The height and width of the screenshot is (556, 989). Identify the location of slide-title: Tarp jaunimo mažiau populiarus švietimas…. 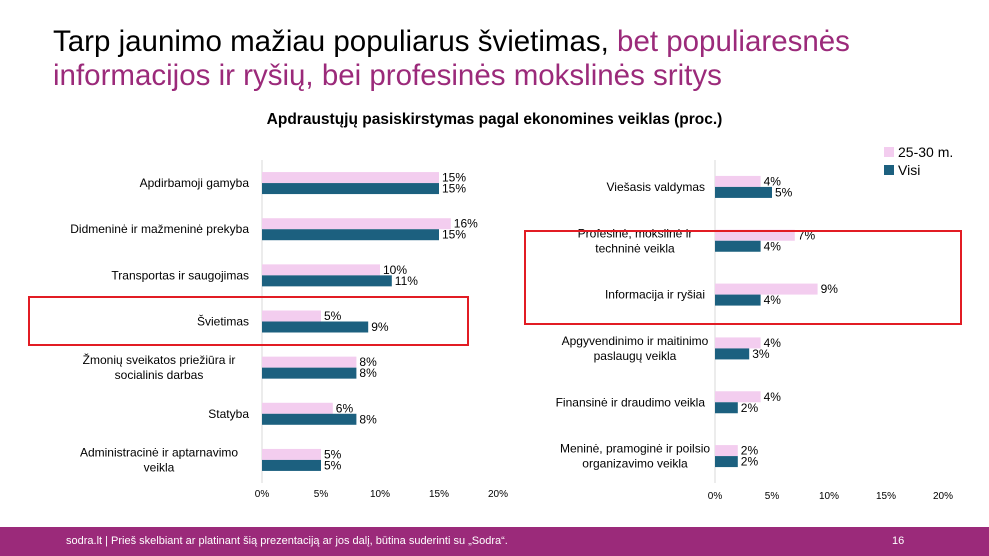
(503, 59).